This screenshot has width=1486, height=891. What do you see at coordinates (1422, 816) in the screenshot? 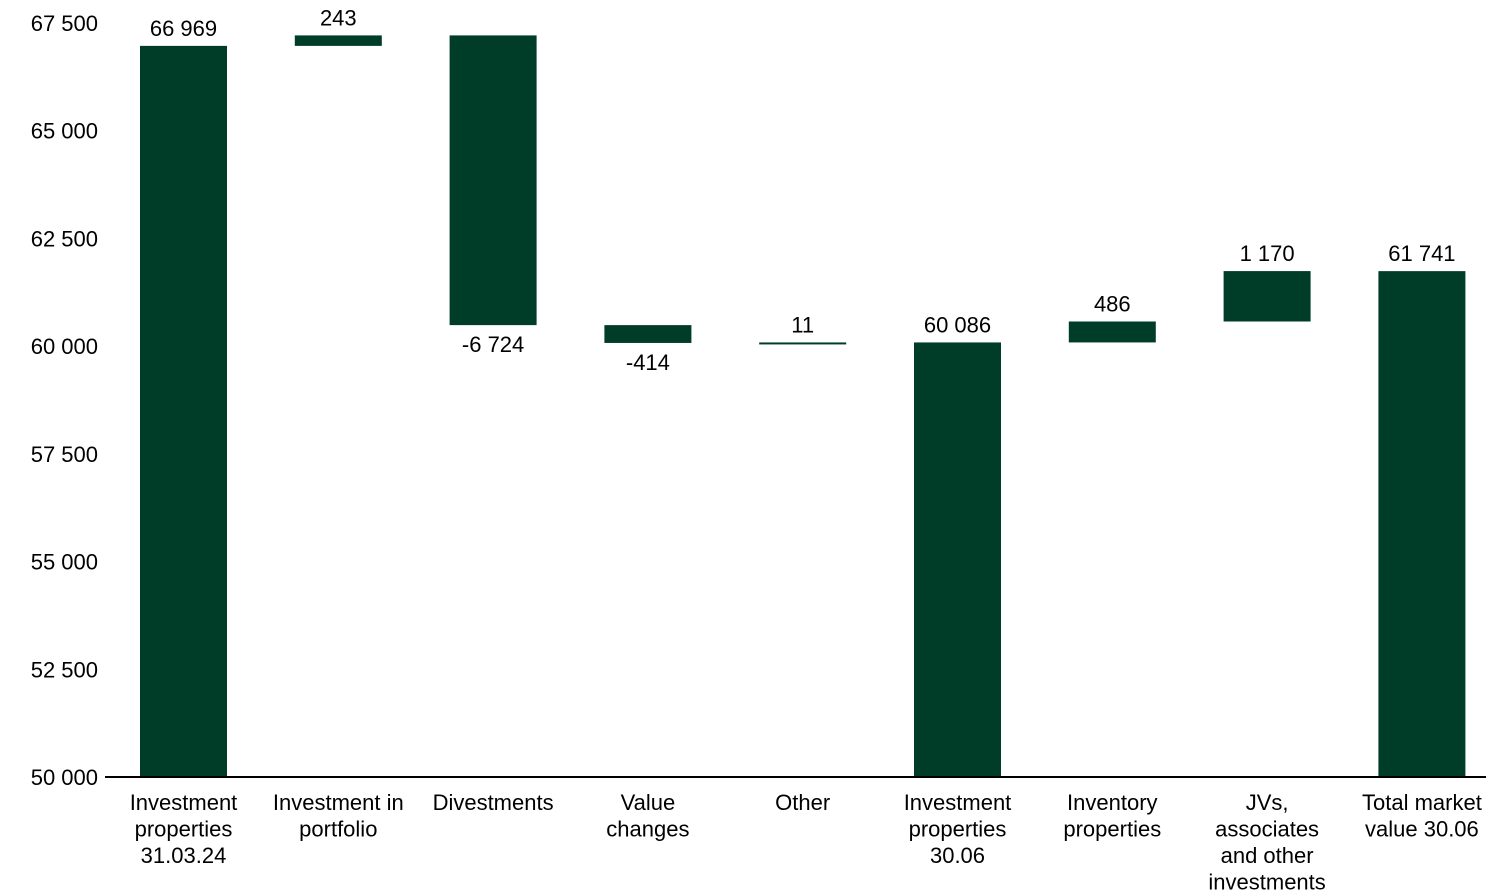
I see `category-label: Total market value 30.06` at bounding box center [1422, 816].